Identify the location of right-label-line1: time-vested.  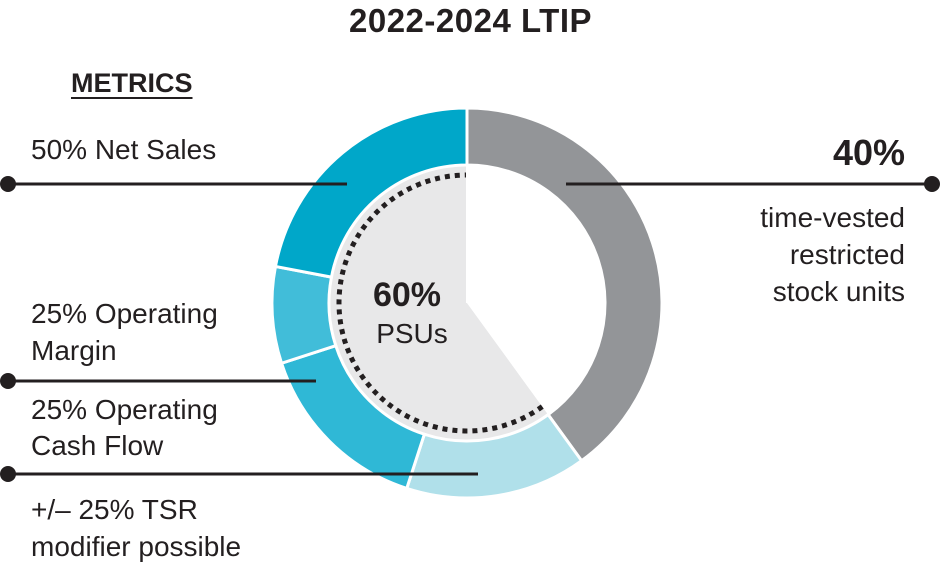
(832, 217).